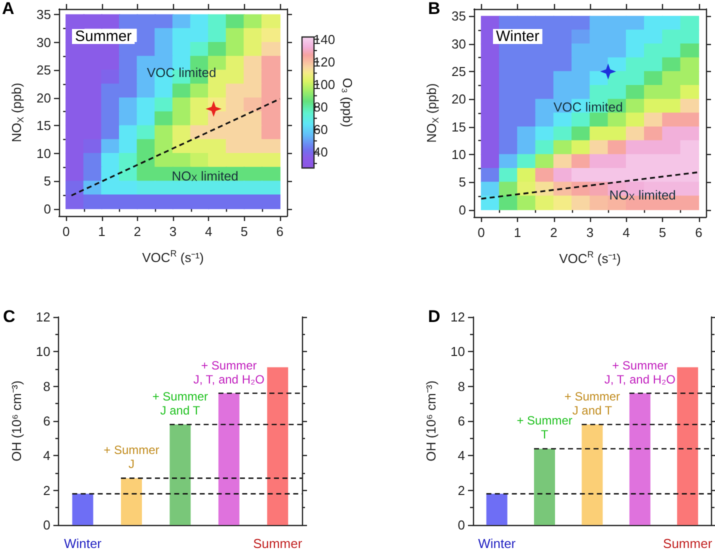 This screenshot has width=715, height=550. Describe the element at coordinates (9, 316) in the screenshot. I see `chart-title: C` at that location.